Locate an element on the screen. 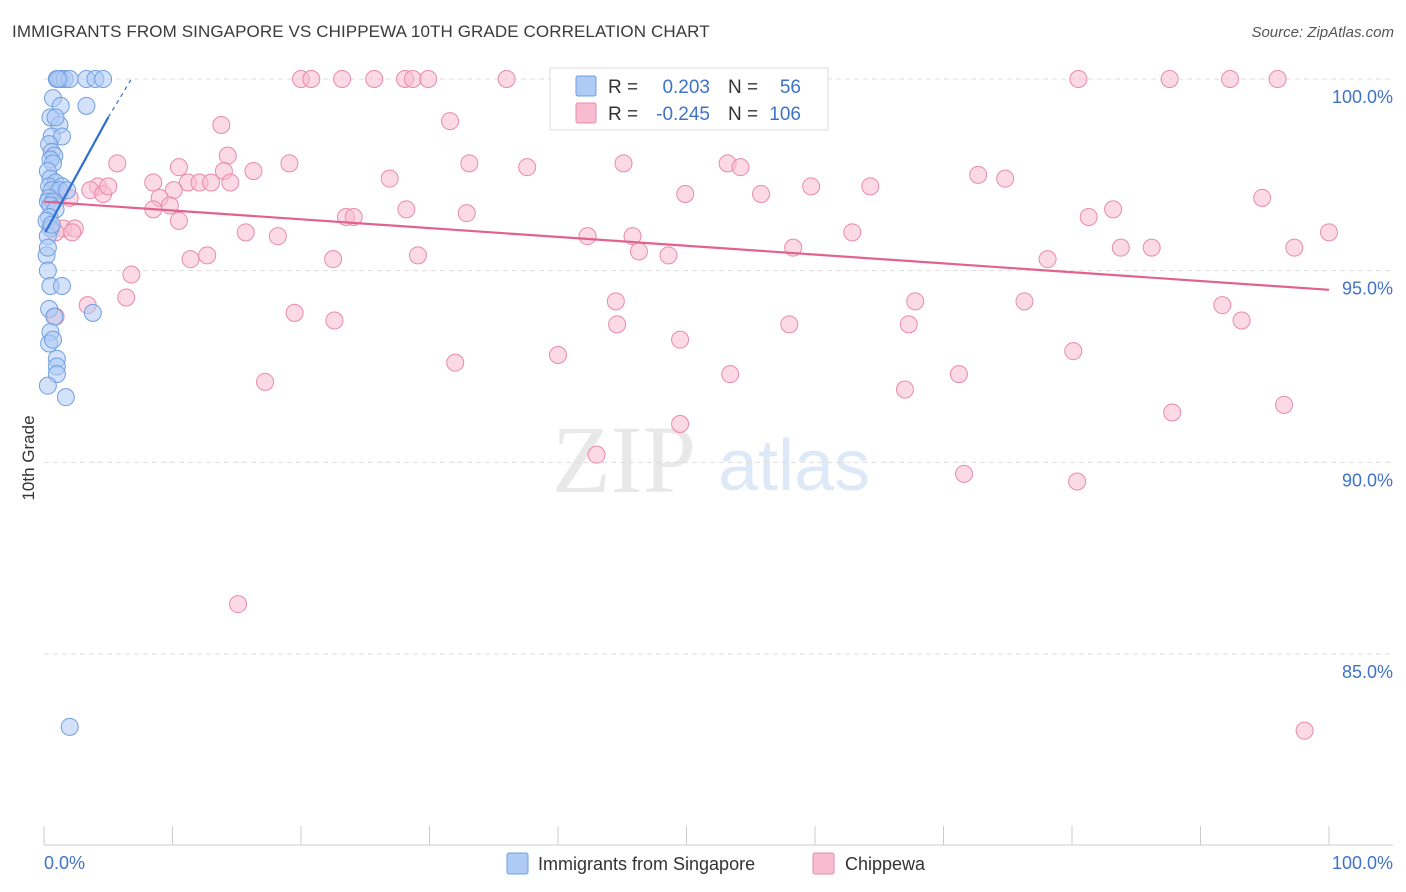 Image resolution: width=1406 pixels, height=892 pixels. x-tick-label-max: 100.0% is located at coordinates (1362, 863).